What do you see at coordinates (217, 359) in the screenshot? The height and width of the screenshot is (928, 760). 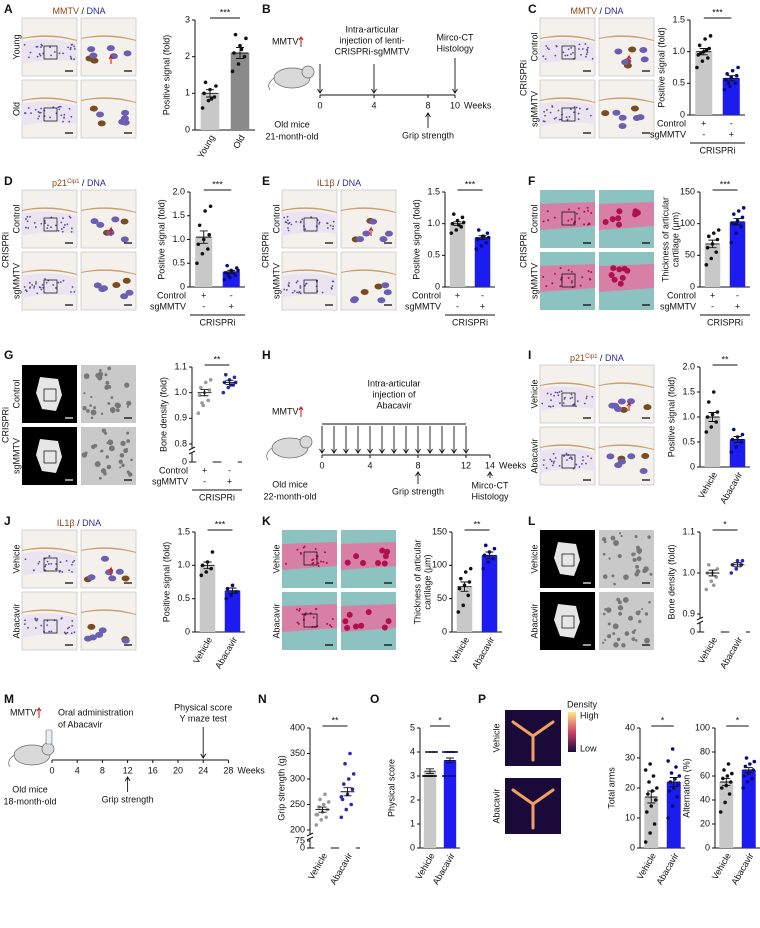 I see `significance: **` at bounding box center [217, 359].